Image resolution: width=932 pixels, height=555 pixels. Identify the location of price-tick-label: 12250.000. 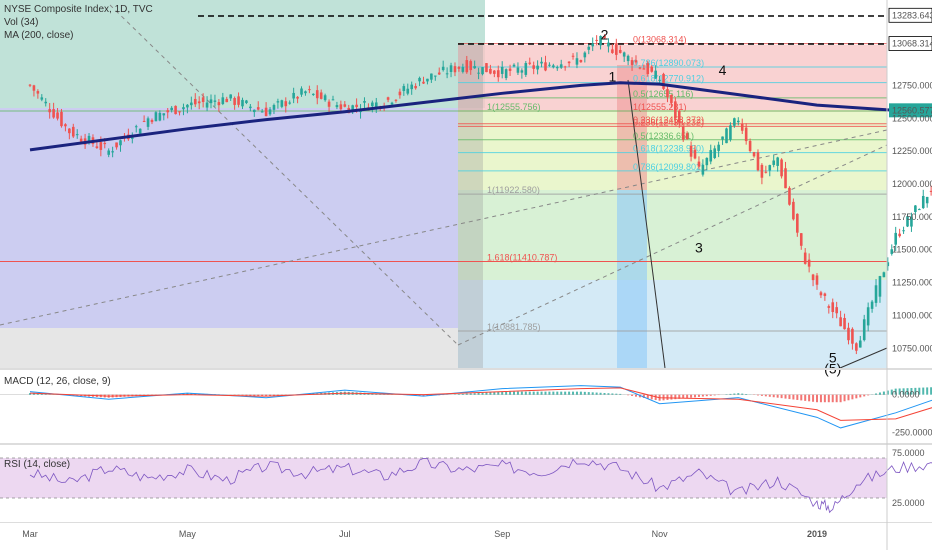
(912, 151).